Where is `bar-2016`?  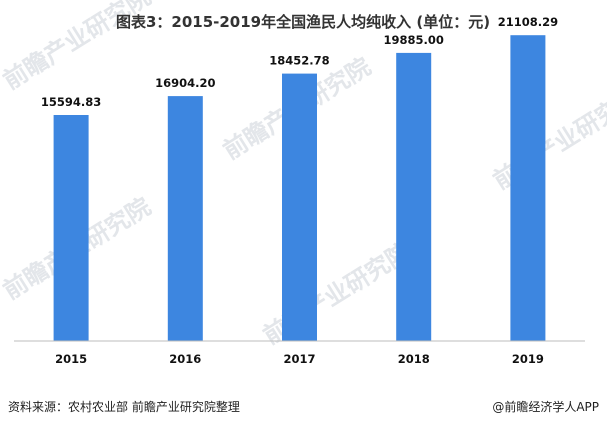
bar-2016 is located at coordinates (185, 218).